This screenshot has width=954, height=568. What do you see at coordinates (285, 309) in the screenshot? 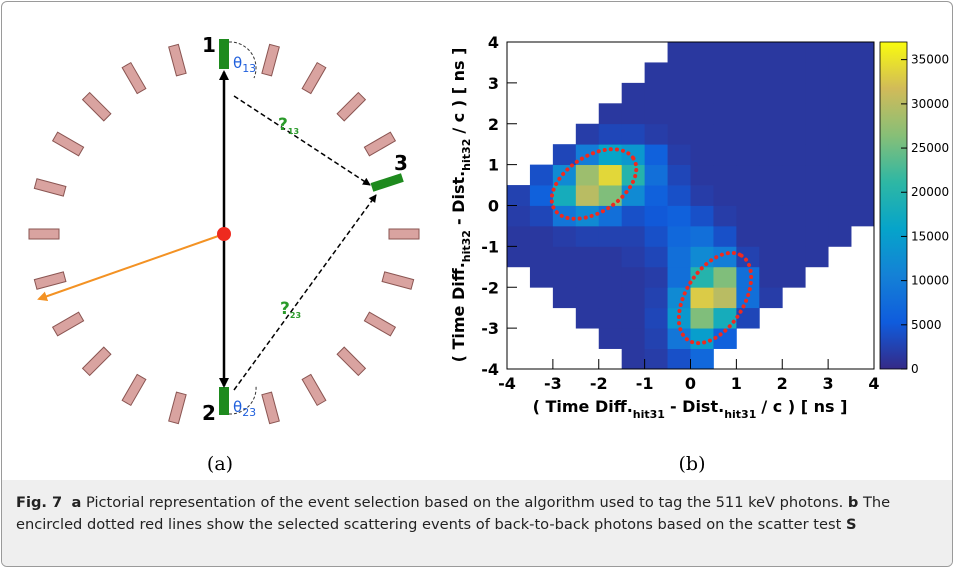
I see `path-symbol: ?` at bounding box center [285, 309].